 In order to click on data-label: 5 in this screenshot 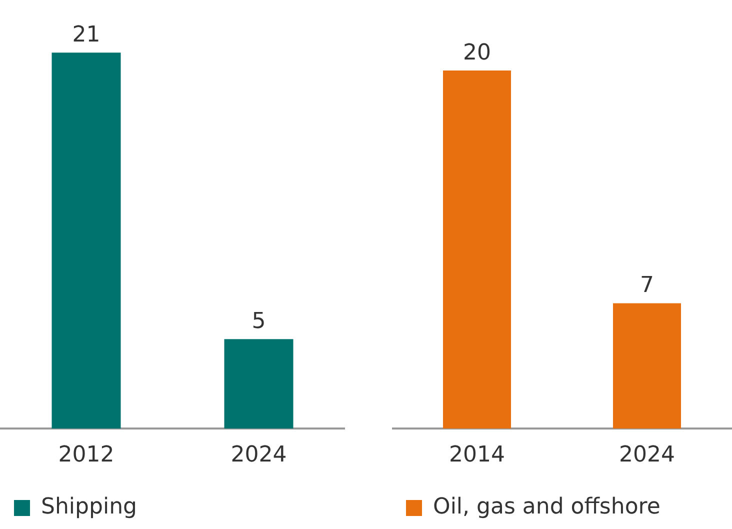, I will do `click(259, 321)`.